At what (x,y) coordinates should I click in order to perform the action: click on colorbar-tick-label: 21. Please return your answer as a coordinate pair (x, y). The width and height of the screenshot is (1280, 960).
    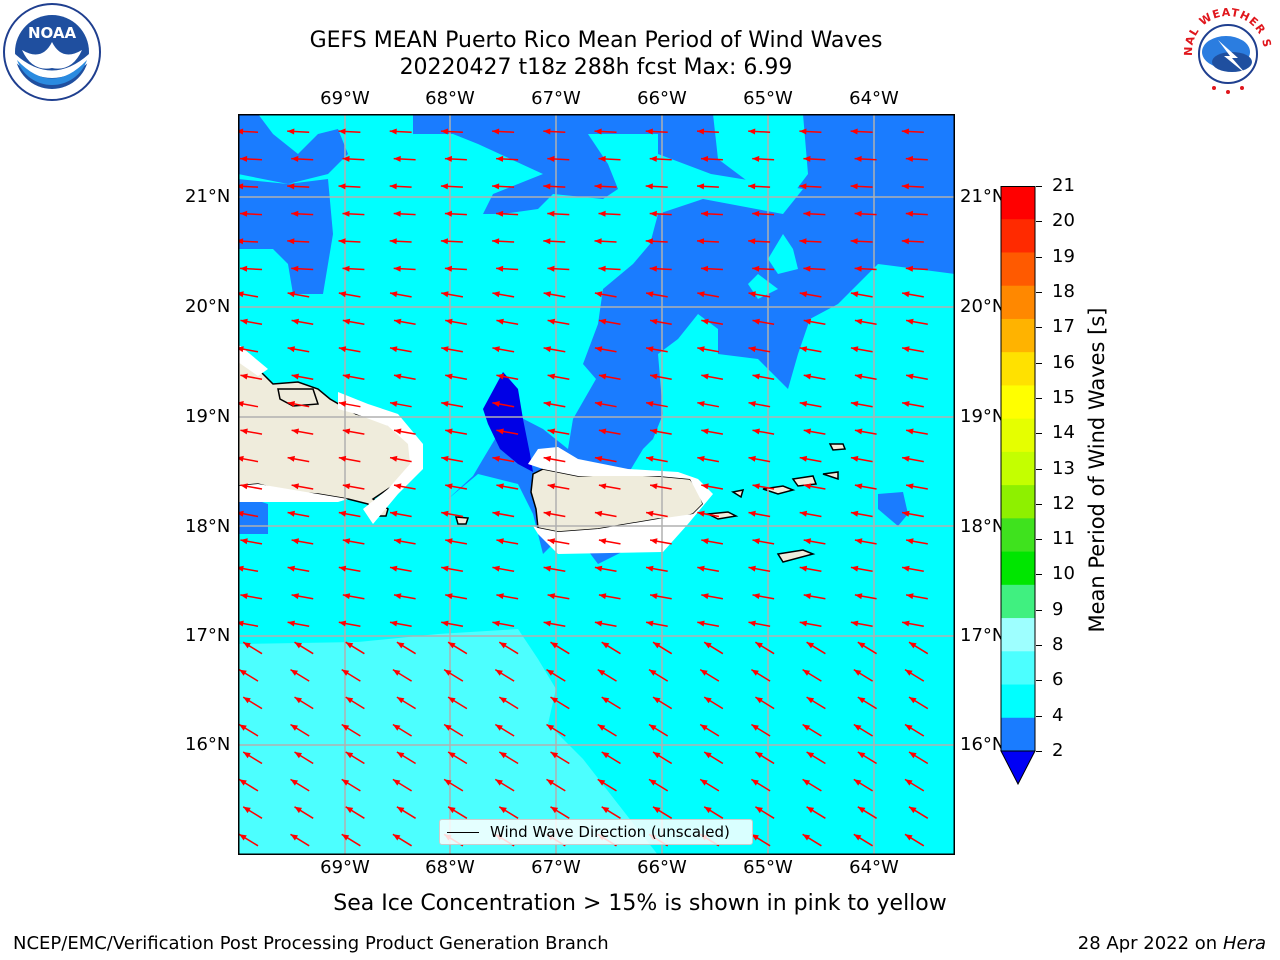
    Looking at the image, I should click on (1063, 185).